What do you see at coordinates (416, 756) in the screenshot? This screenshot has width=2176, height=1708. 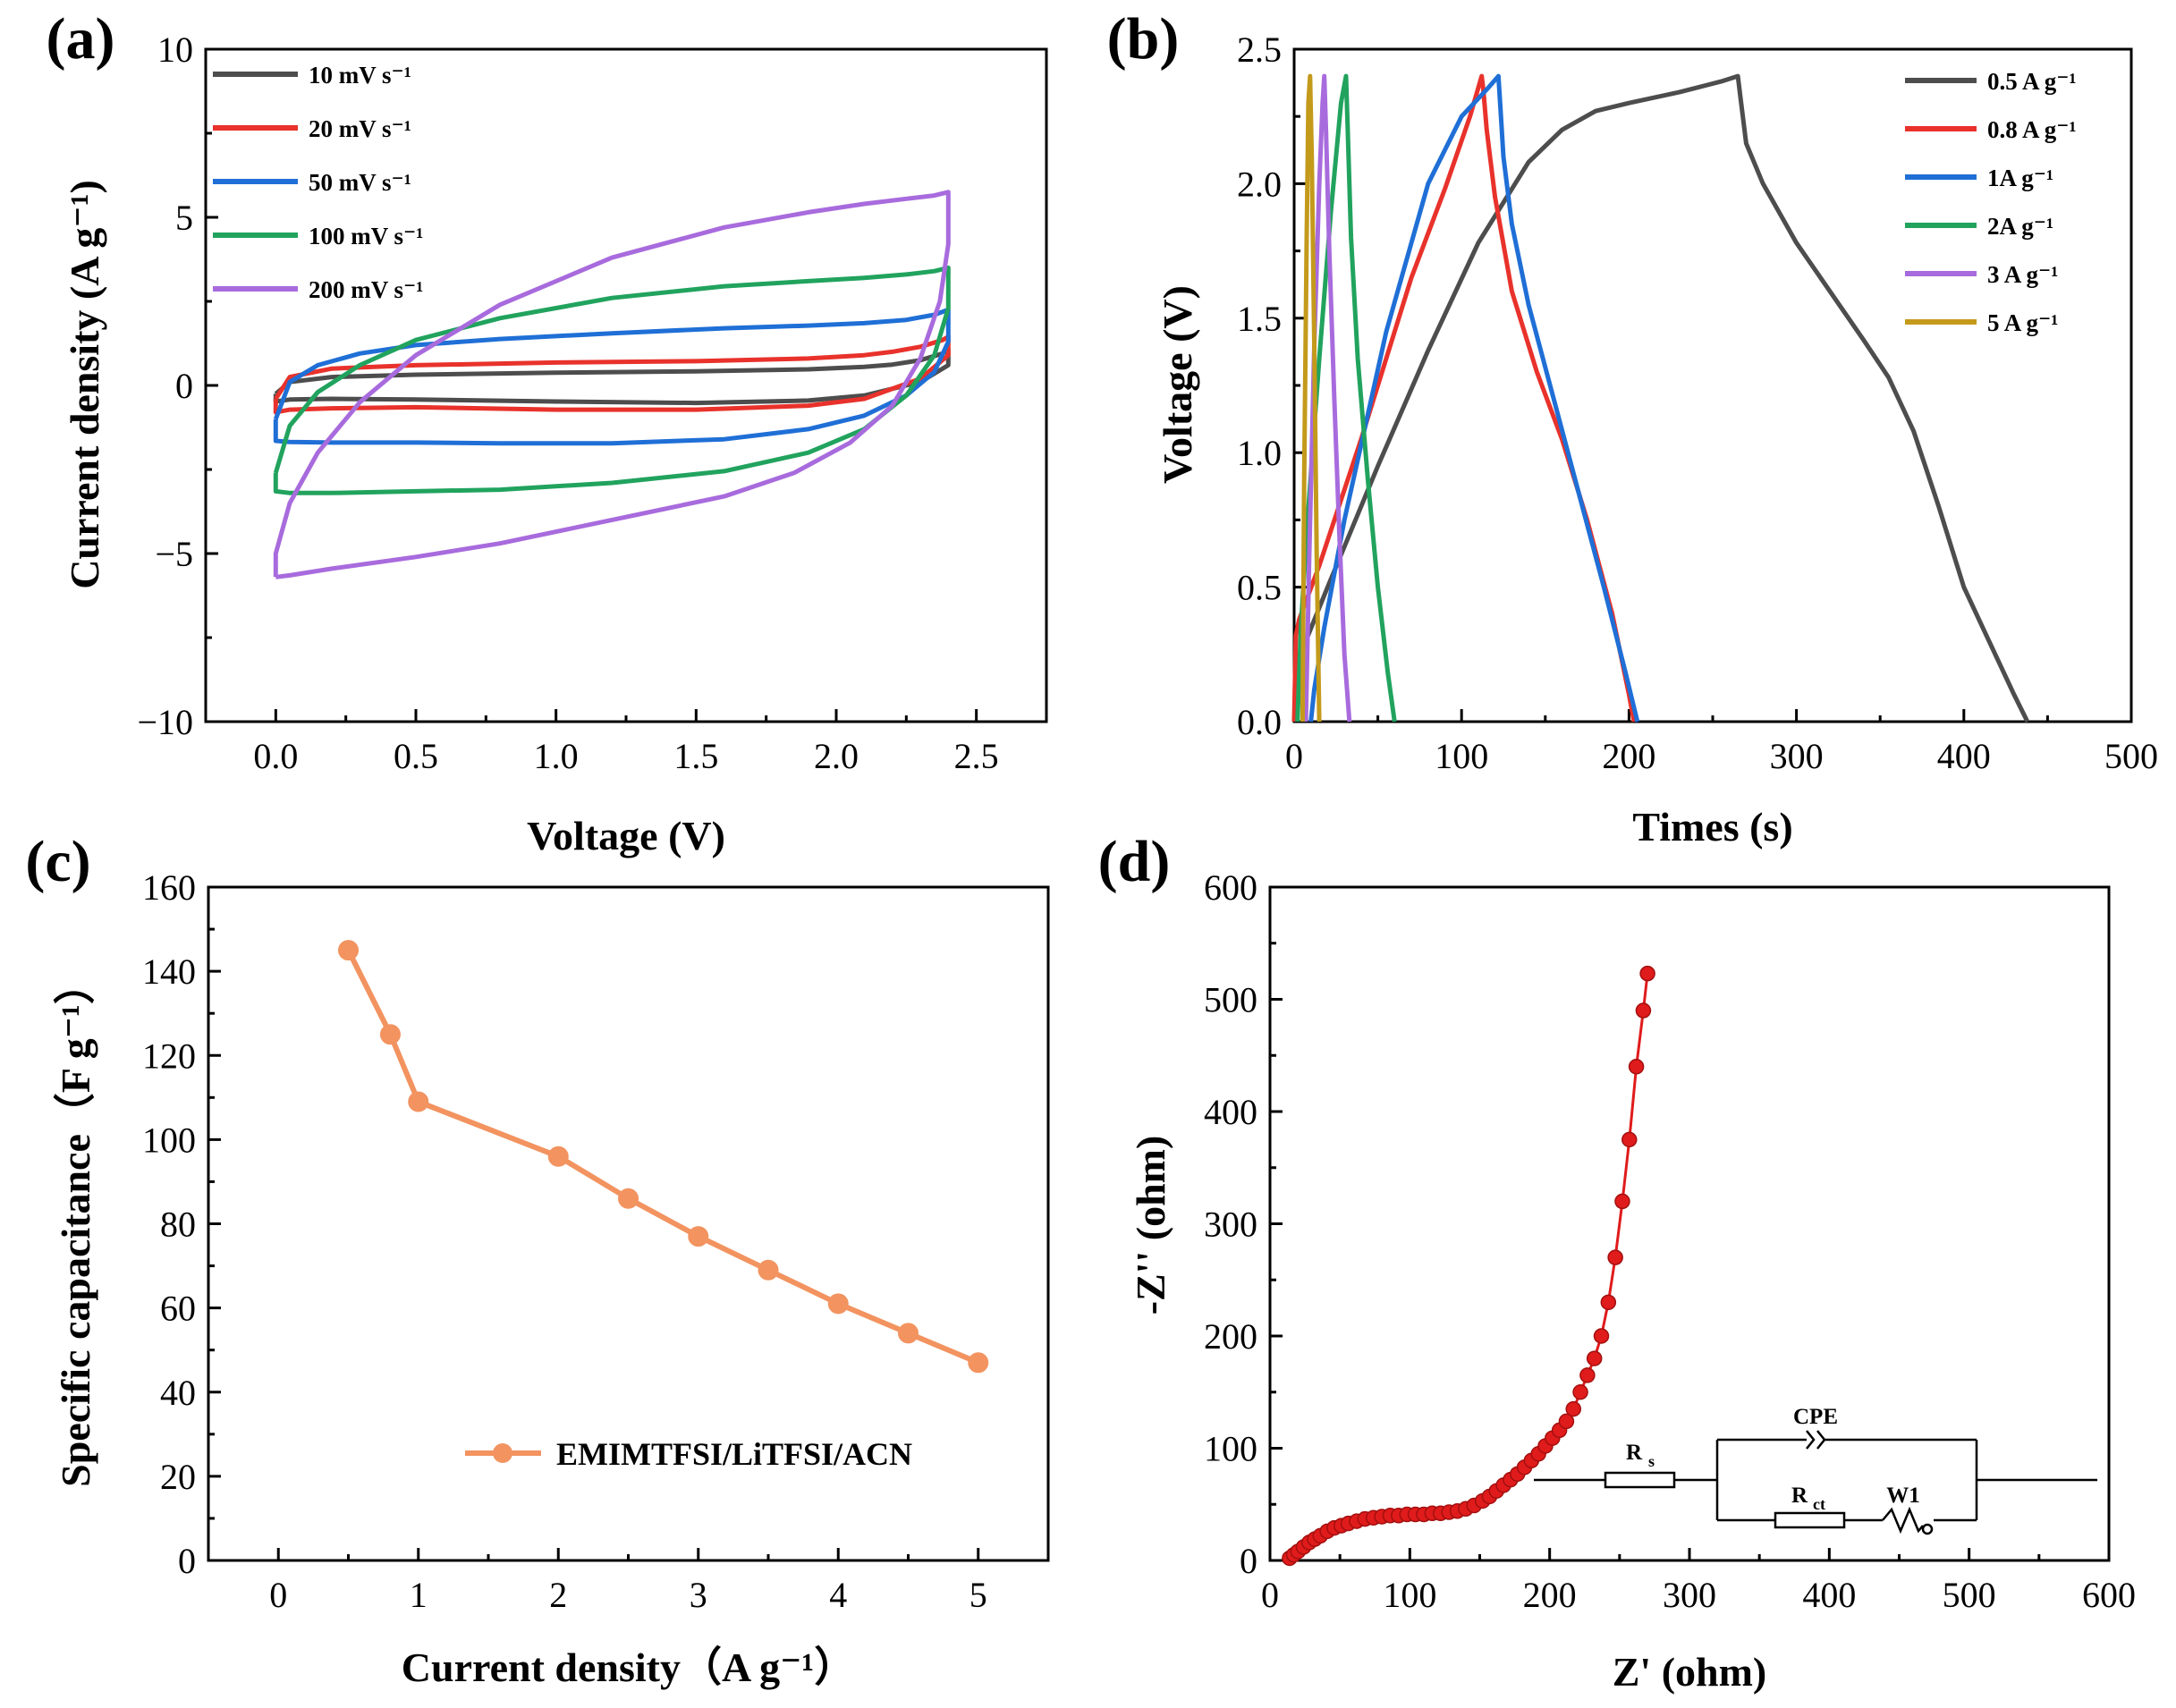 I see `x-tick-label: 0.5` at bounding box center [416, 756].